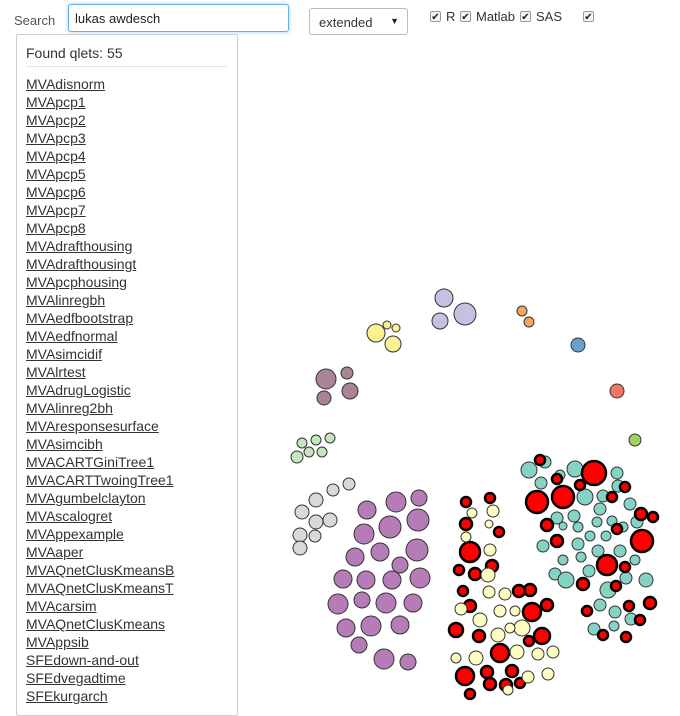 Image resolution: width=680 pixels, height=716 pixels. I want to click on qlet-link: MVApcp3, so click(56, 138).